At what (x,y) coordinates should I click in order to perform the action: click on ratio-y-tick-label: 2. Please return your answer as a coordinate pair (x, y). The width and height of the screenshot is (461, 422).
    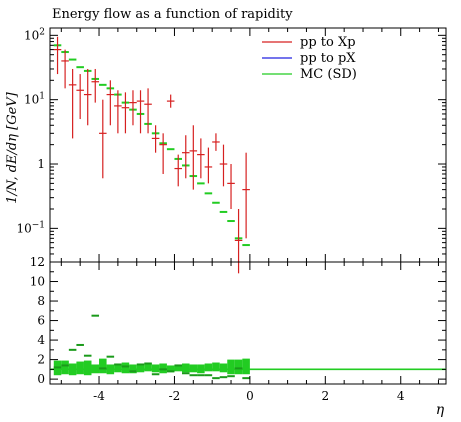
    Looking at the image, I should click on (41, 360).